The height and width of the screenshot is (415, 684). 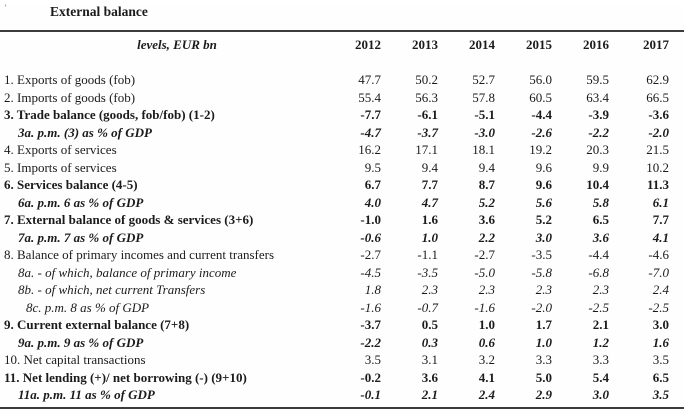 What do you see at coordinates (543, 324) in the screenshot?
I see `value-cell: 1.7` at bounding box center [543, 324].